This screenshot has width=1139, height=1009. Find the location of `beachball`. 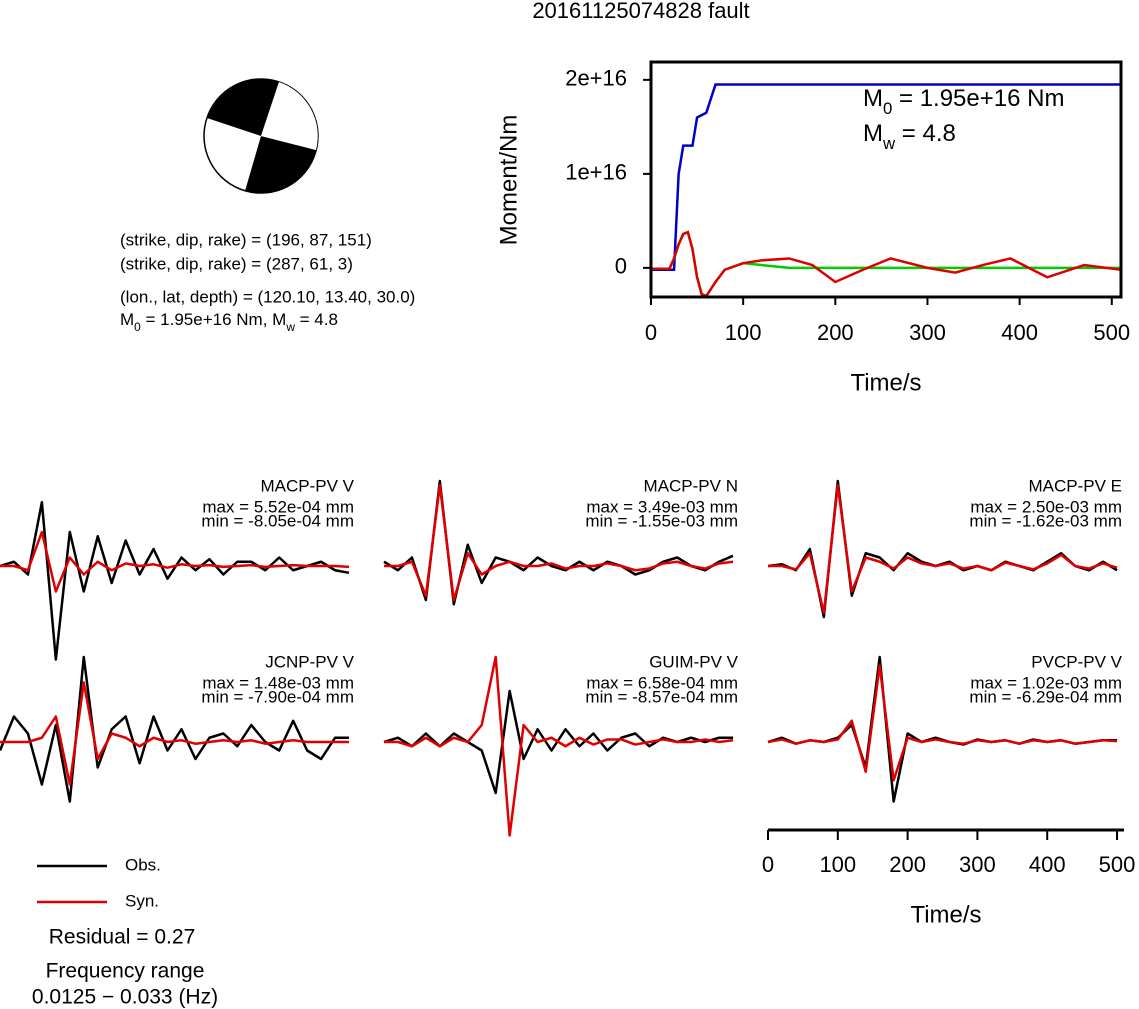

beachball is located at coordinates (261, 136).